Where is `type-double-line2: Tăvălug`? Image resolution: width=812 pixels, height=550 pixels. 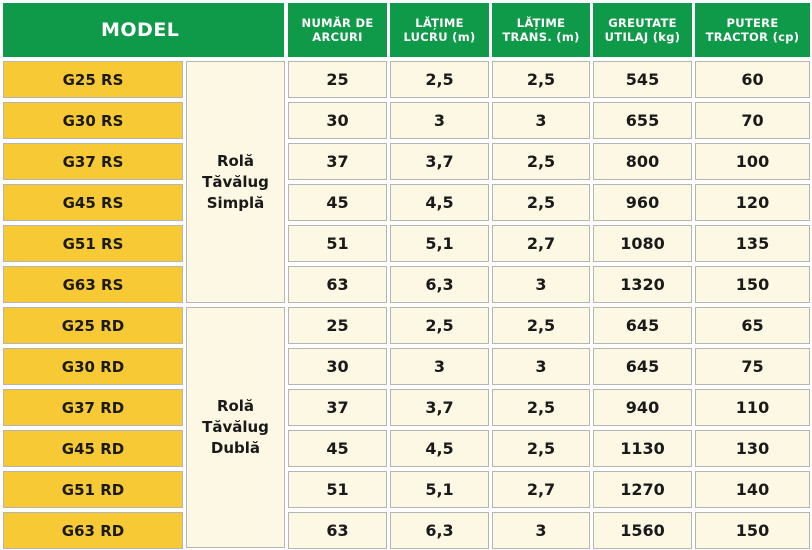
type-double-line2: Tăvălug is located at coordinates (235, 427).